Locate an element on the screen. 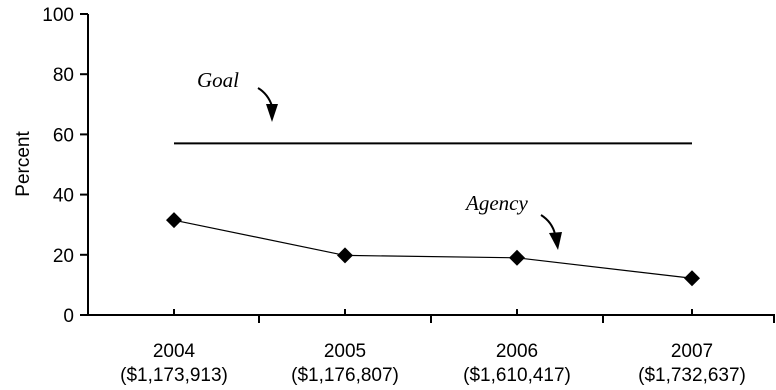 This screenshot has width=776, height=390. x-tick-label-amount: ($1,732,637) is located at coordinates (692, 375).